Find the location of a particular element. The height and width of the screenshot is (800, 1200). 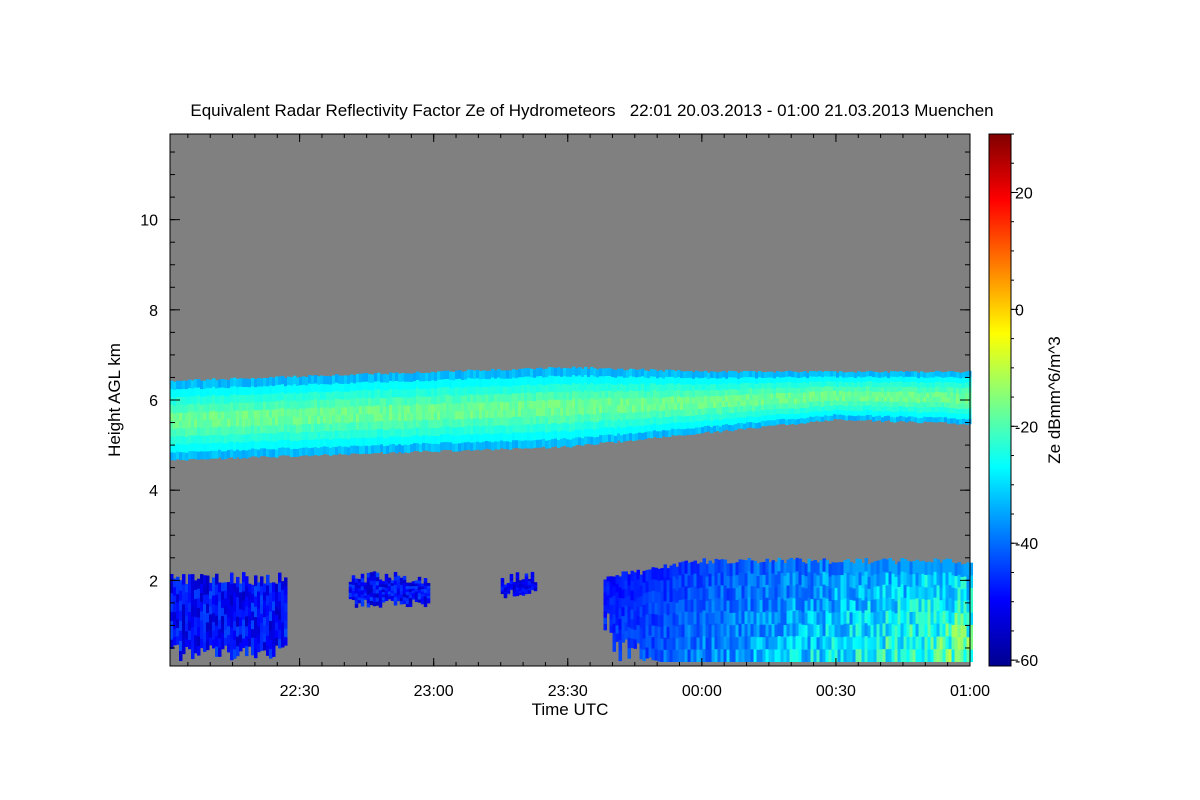

x-tick-label: 23:00 is located at coordinates (434, 691).